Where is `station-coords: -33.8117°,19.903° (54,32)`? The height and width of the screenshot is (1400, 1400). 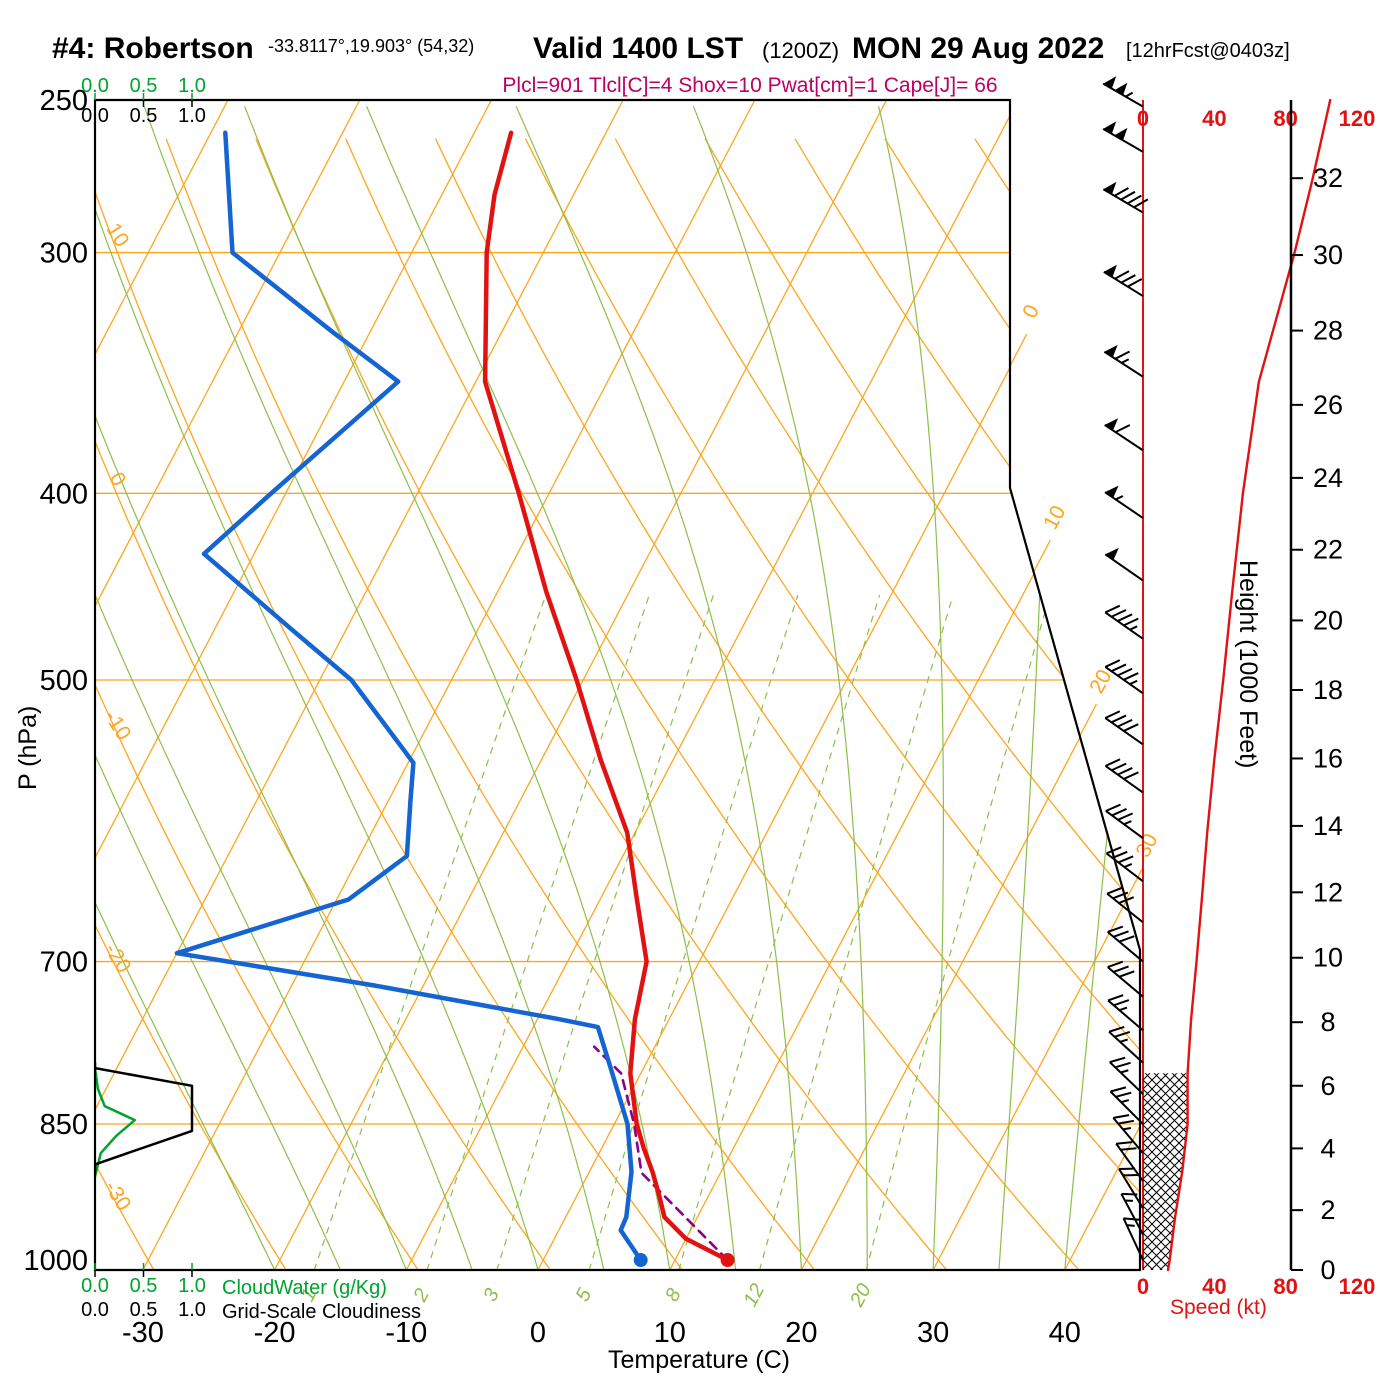
station-coords: -33.8117°,19.903° (54,32) is located at coordinates (371, 46).